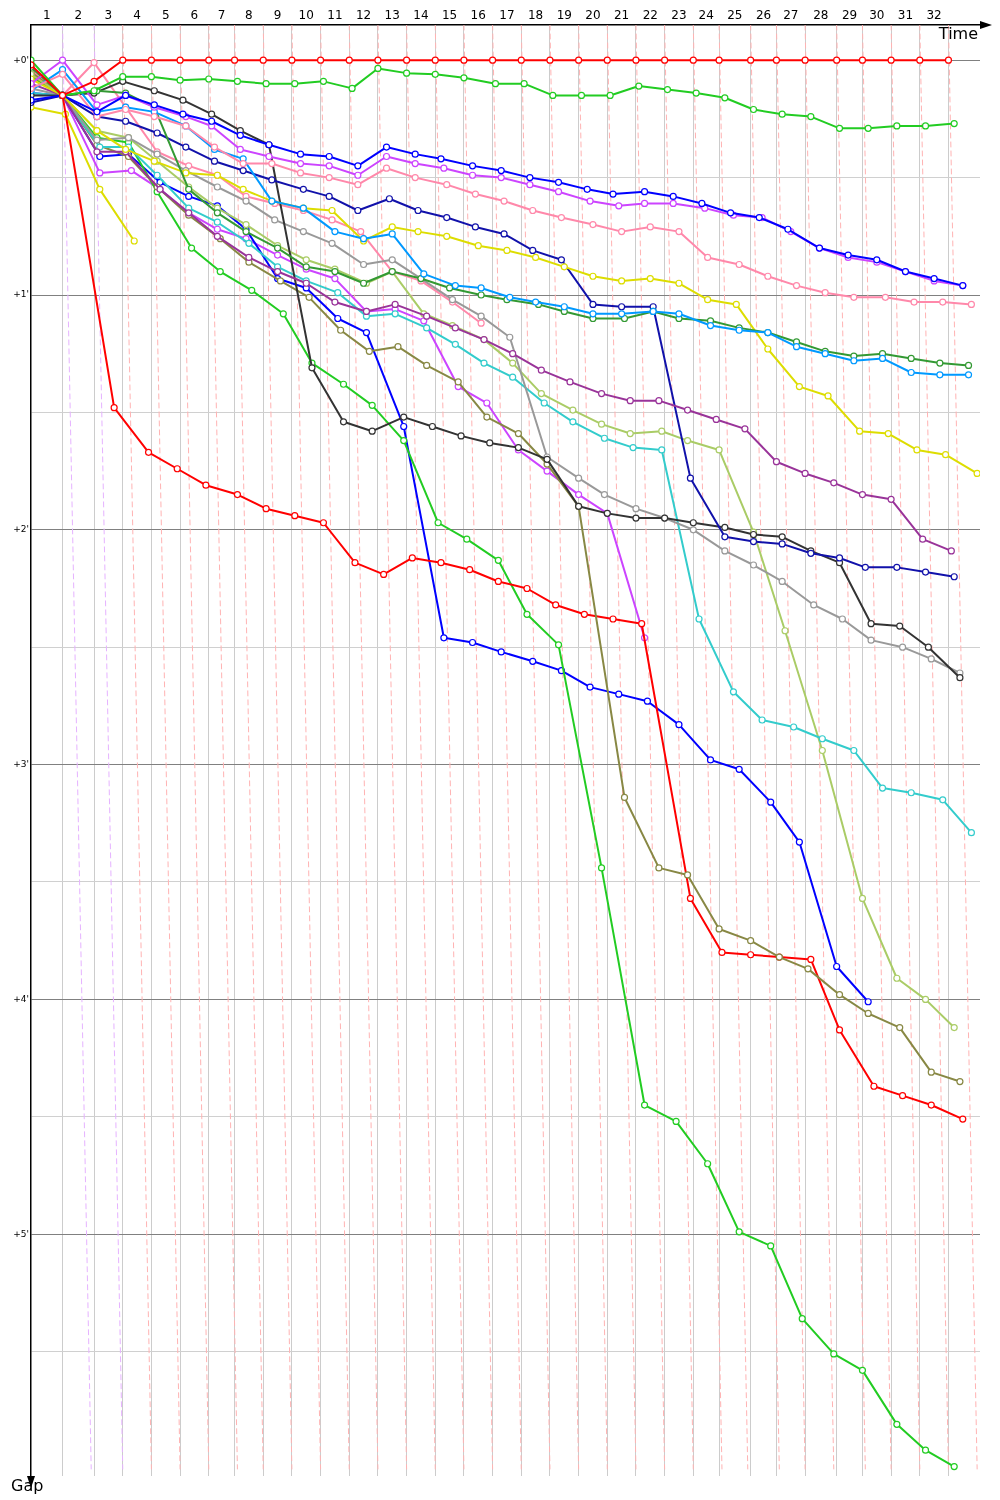 This screenshot has width=1000, height=1500. What do you see at coordinates (277, 14) in the screenshot?
I see `x-tick-label: 9` at bounding box center [277, 14].